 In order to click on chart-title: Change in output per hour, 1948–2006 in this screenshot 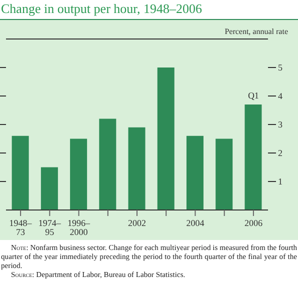, I will do `click(149, 10)`.